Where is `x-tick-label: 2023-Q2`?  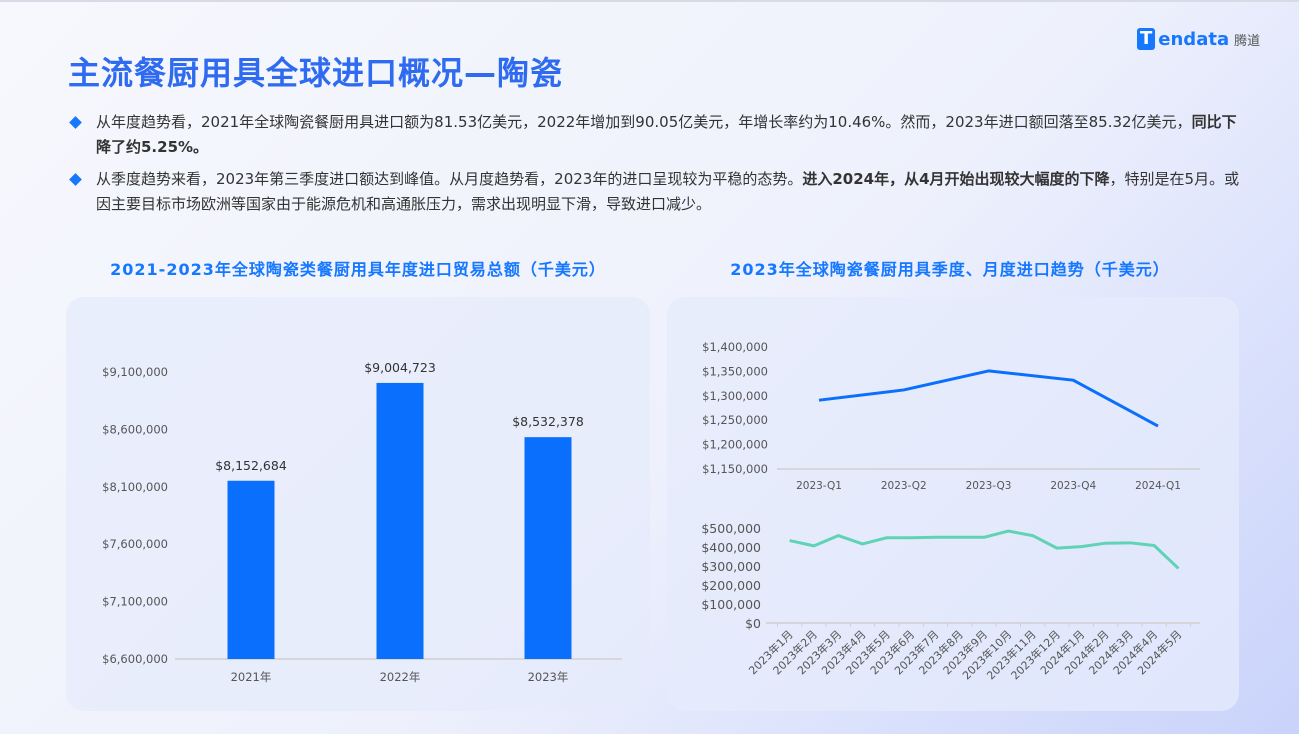
x-tick-label: 2023-Q2 is located at coordinates (904, 486).